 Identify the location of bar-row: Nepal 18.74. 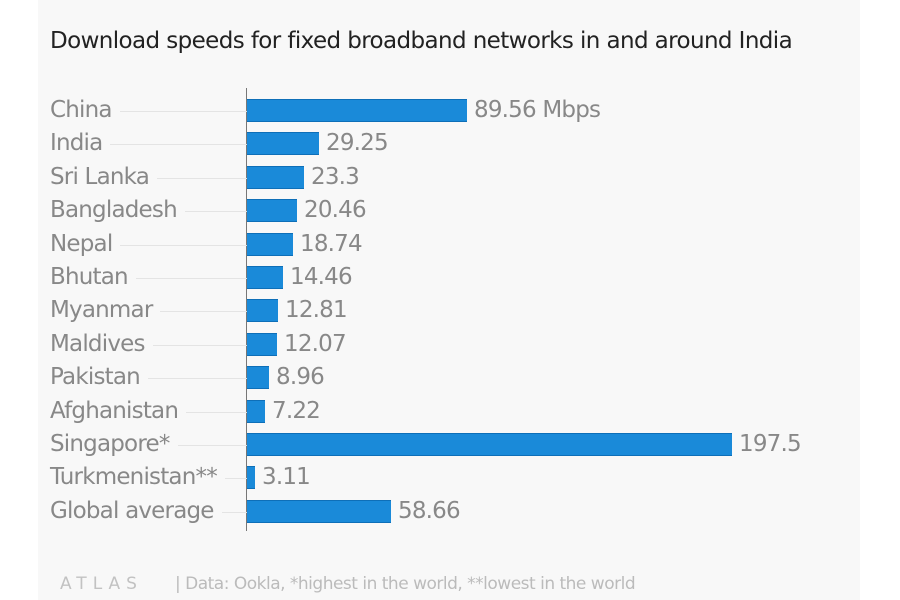
(450, 244).